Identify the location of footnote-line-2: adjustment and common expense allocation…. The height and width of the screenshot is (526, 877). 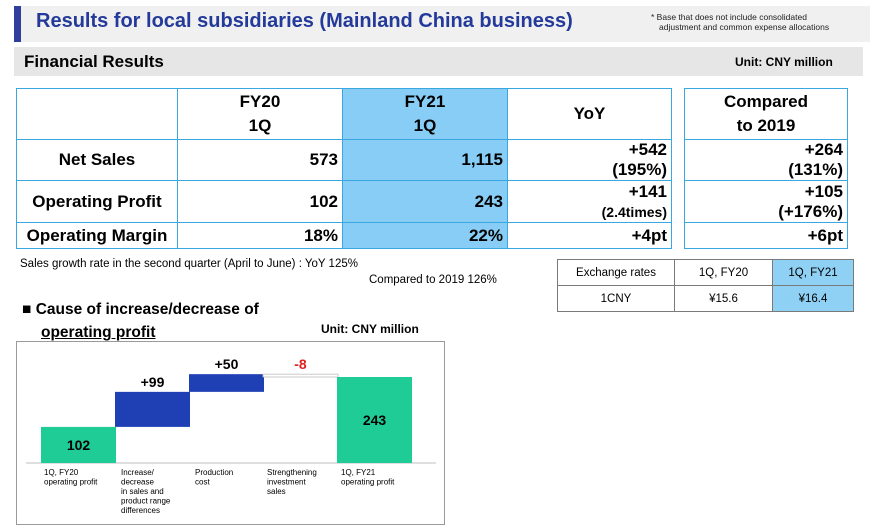
(744, 27).